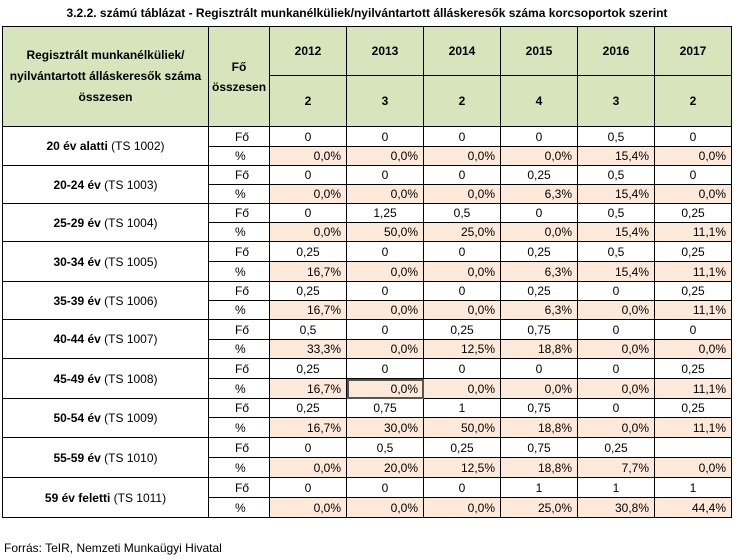 Image resolution: width=734 pixels, height=559 pixels. I want to click on count-cell, so click(693, 447).